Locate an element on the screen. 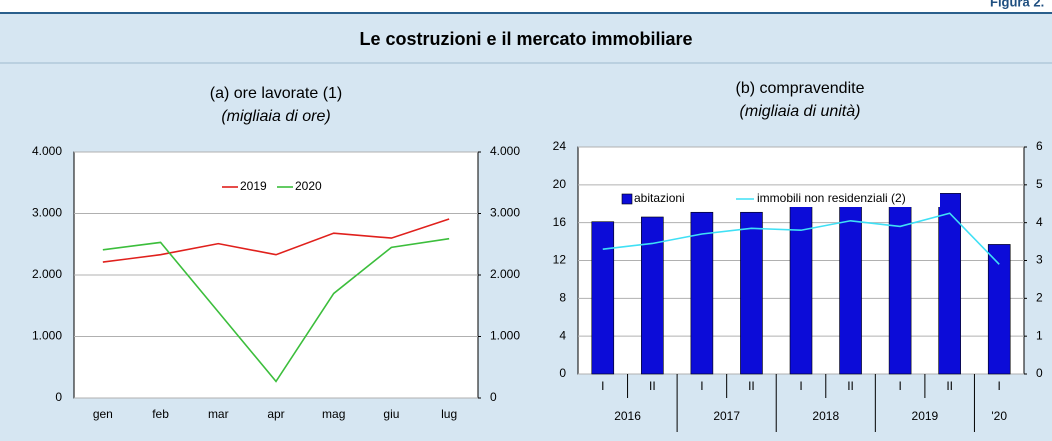 The image size is (1052, 441). x-tick-label: feb is located at coordinates (160, 414).